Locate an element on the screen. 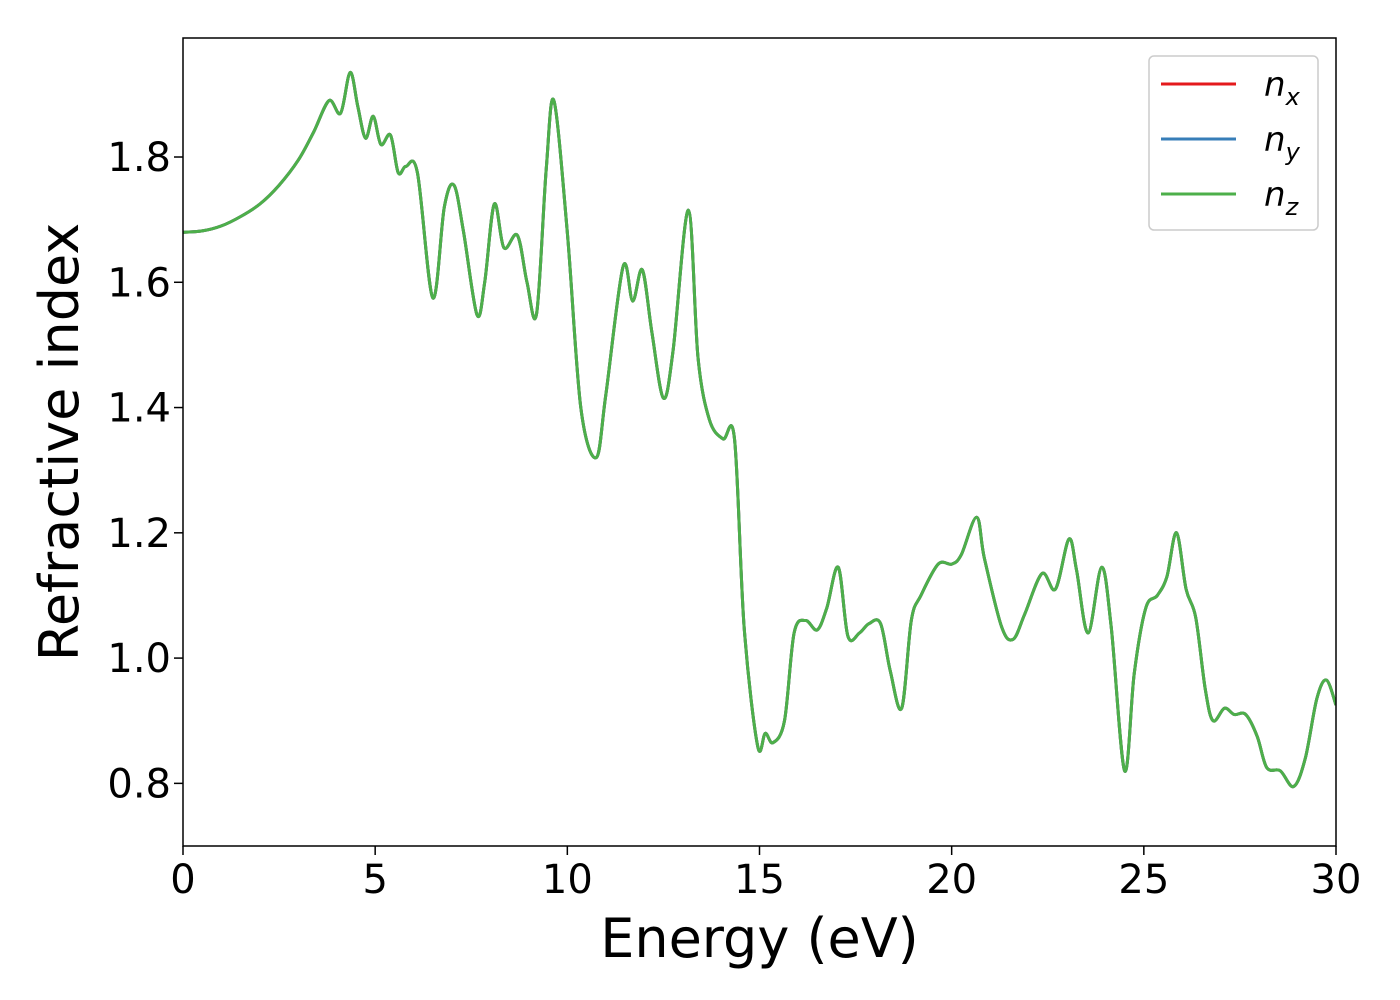  y-tick-label: 1.0 is located at coordinates (139, 659).